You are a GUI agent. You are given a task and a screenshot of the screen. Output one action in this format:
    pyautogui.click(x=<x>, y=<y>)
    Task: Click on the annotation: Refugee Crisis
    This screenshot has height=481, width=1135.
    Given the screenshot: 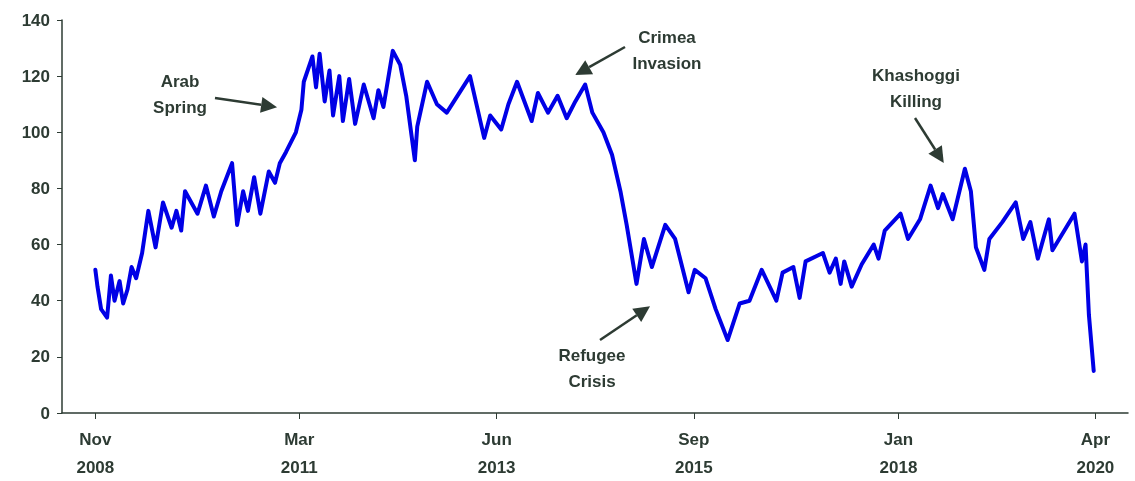 What is the action you would take?
    pyautogui.click(x=592, y=368)
    